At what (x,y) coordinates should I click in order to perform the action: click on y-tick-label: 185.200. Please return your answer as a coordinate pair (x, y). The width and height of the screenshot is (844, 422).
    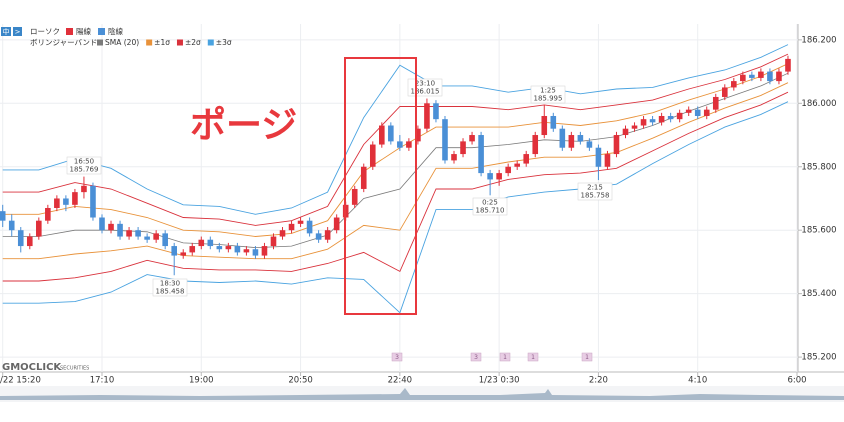
    Looking at the image, I should click on (818, 358).